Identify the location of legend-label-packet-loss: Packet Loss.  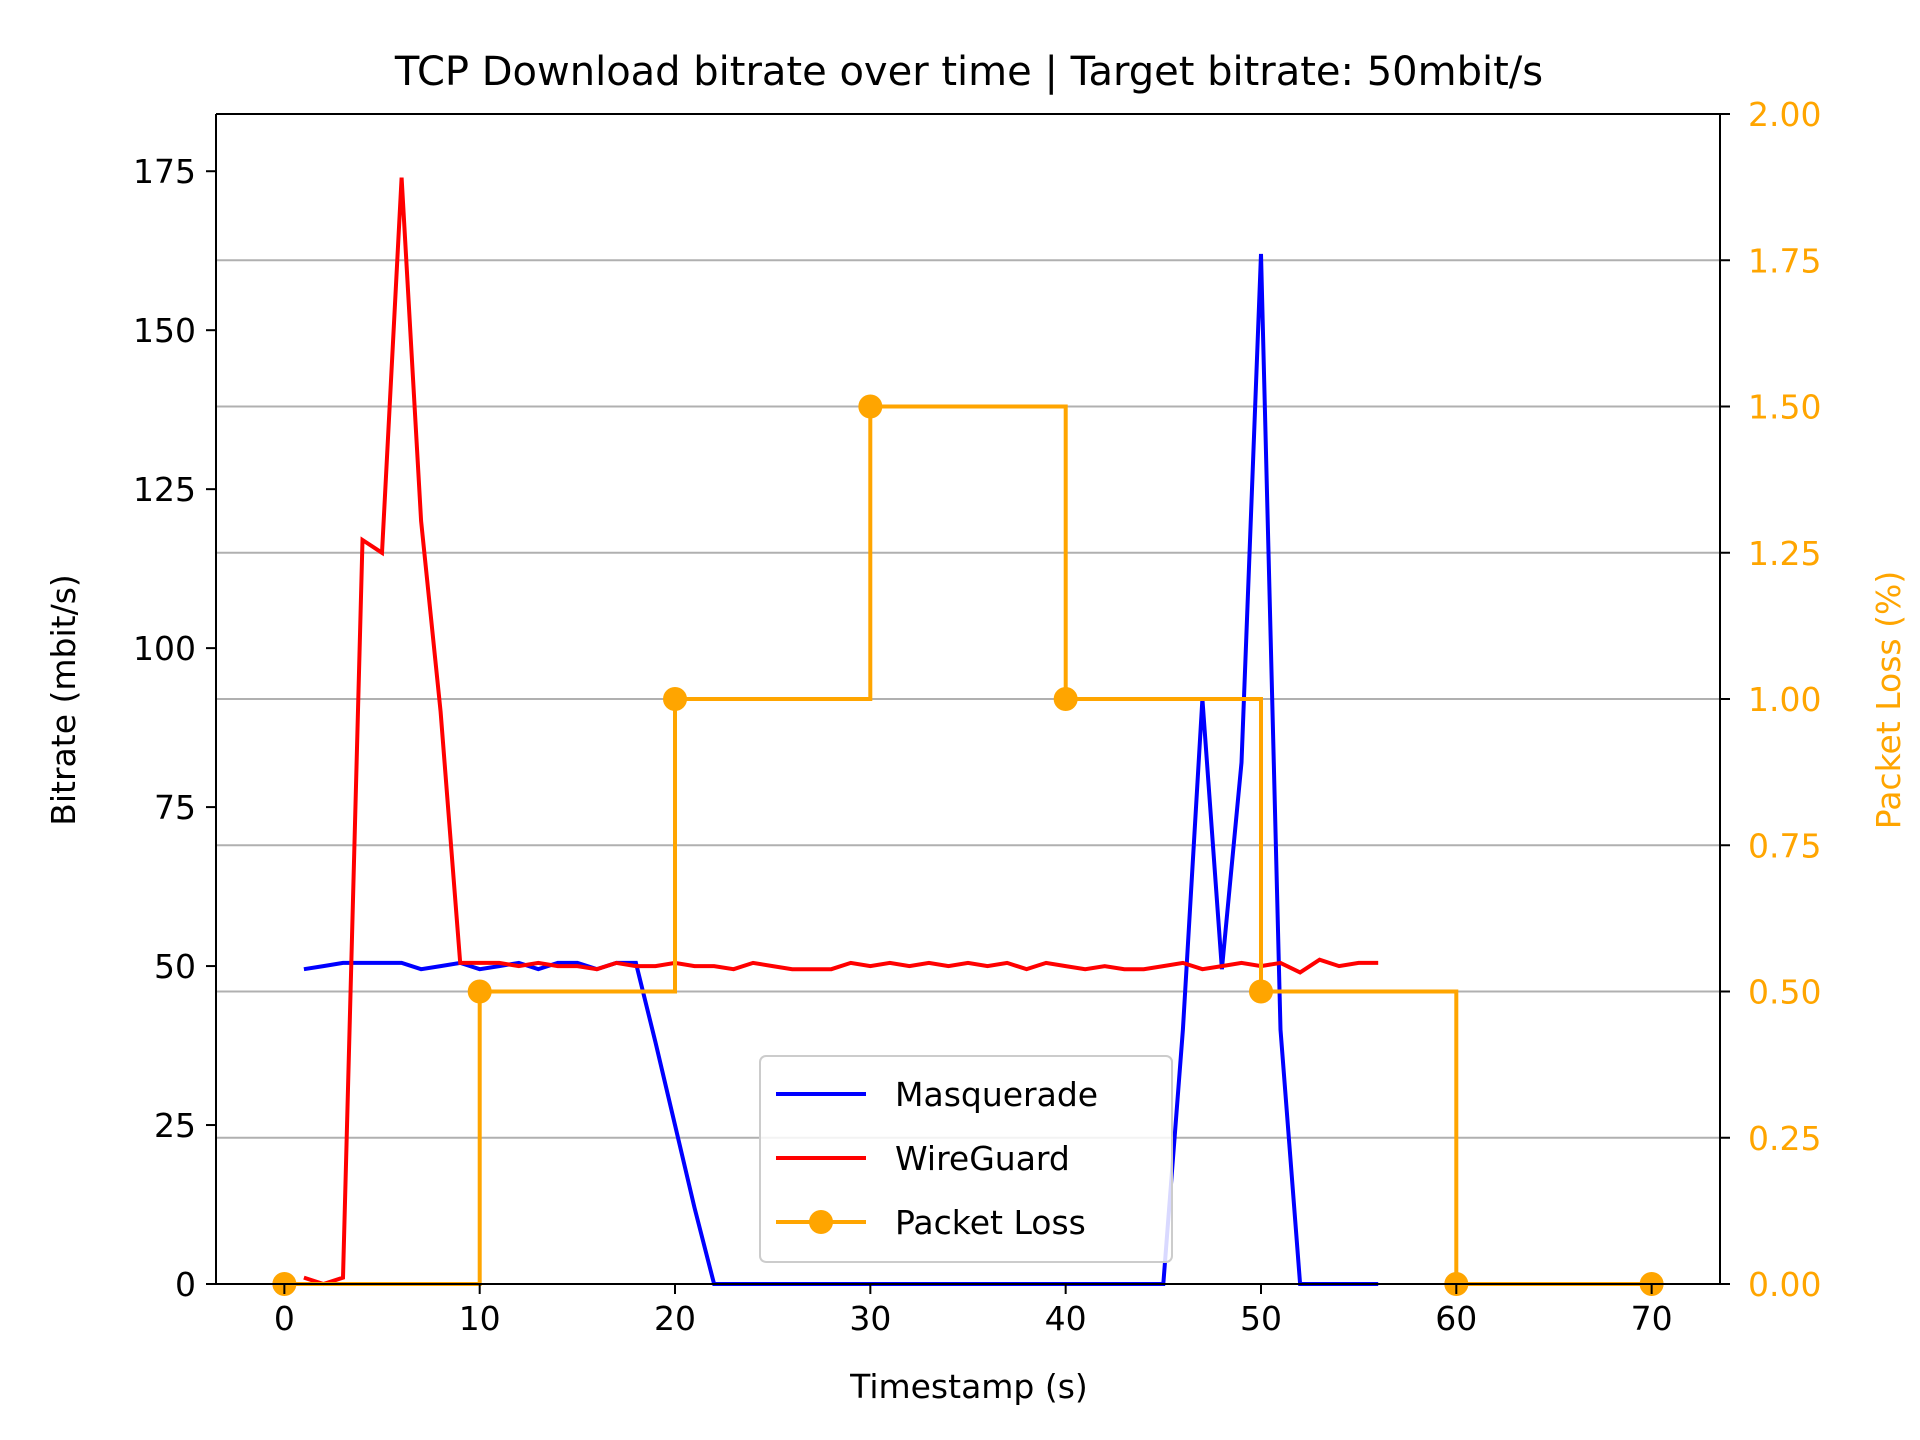
(990, 1222).